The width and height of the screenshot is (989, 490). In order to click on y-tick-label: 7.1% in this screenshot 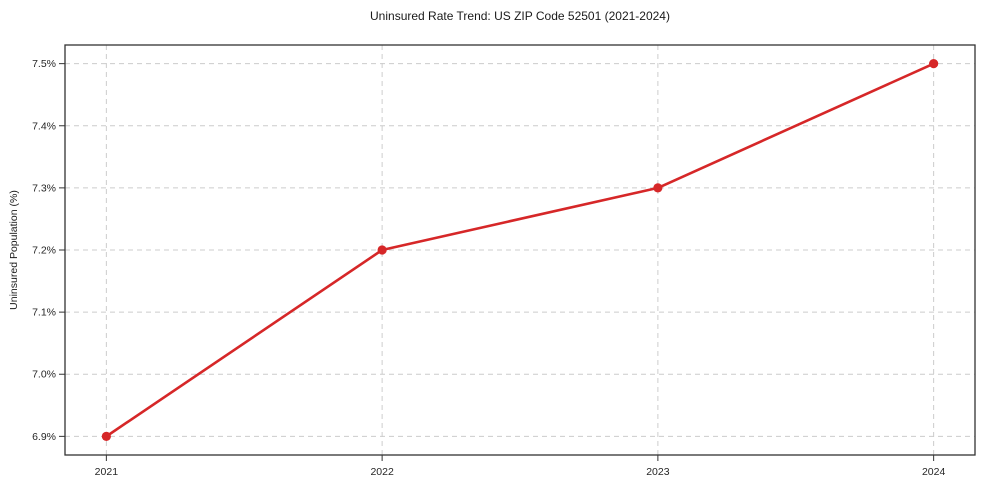, I will do `click(44, 313)`.